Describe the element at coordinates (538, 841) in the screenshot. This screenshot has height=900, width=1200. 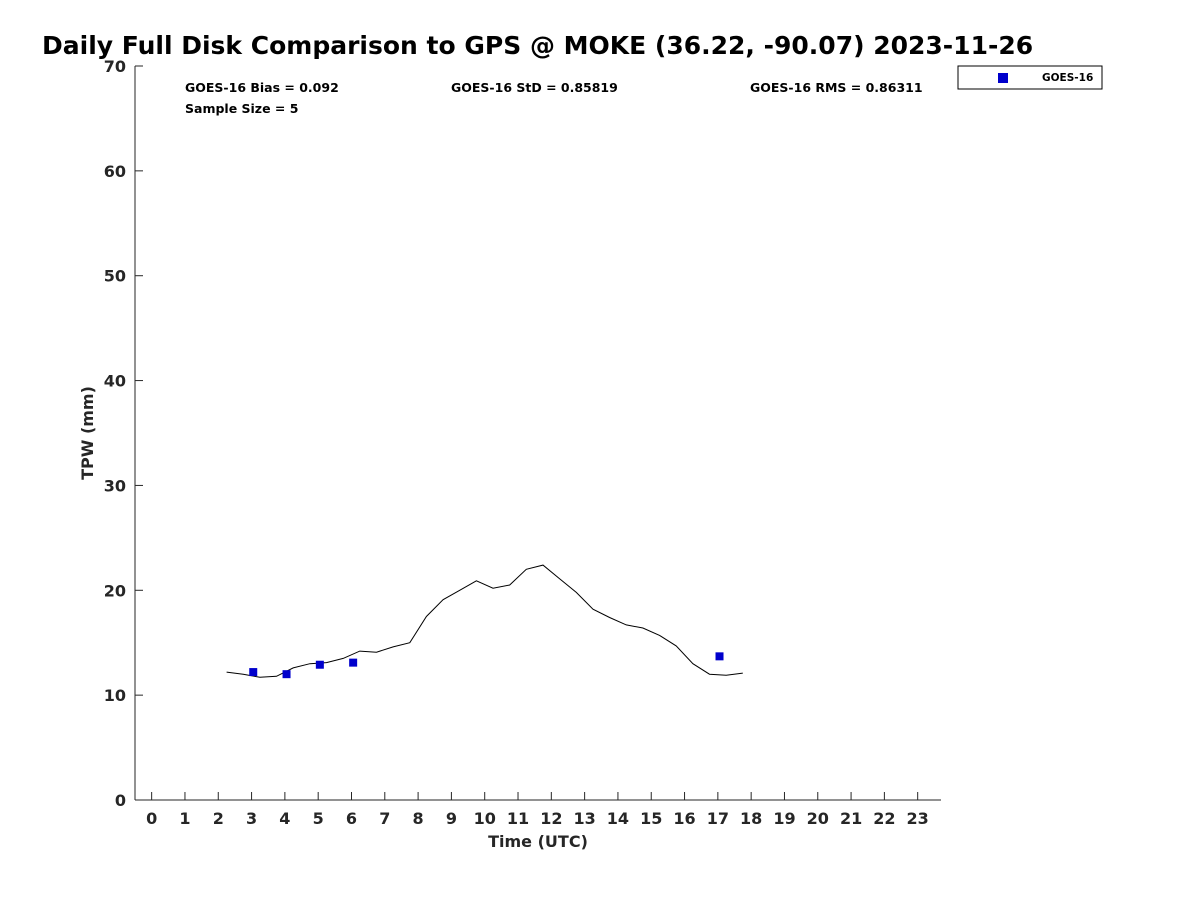
I see `x-axis-label: Time (UTC)` at that location.